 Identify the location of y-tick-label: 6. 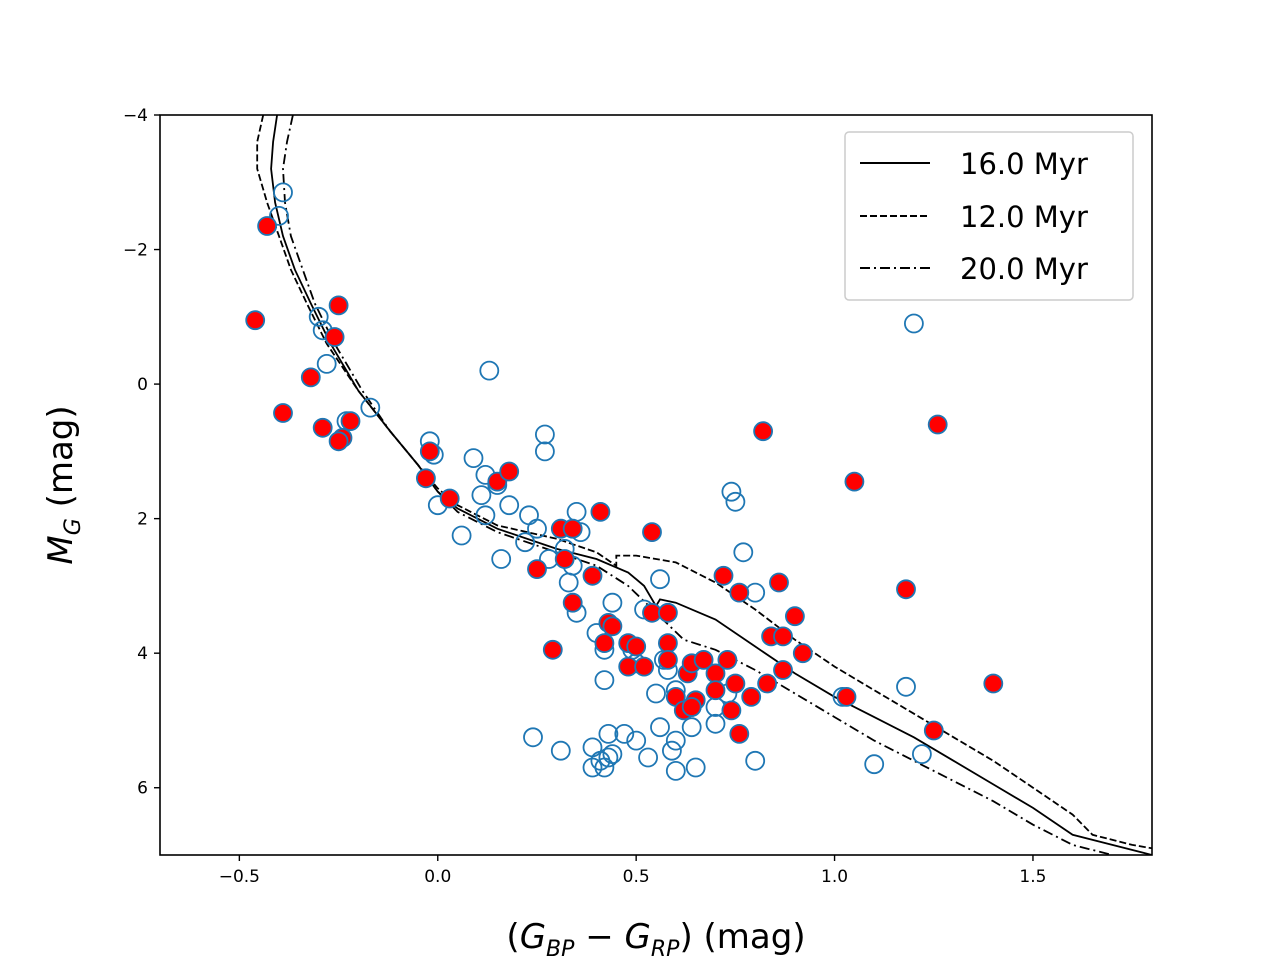
(142, 789).